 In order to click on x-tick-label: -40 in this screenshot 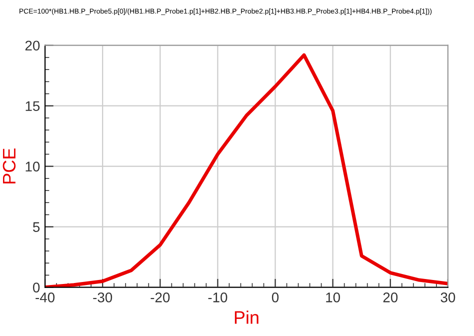, I will do `click(45, 297)`.